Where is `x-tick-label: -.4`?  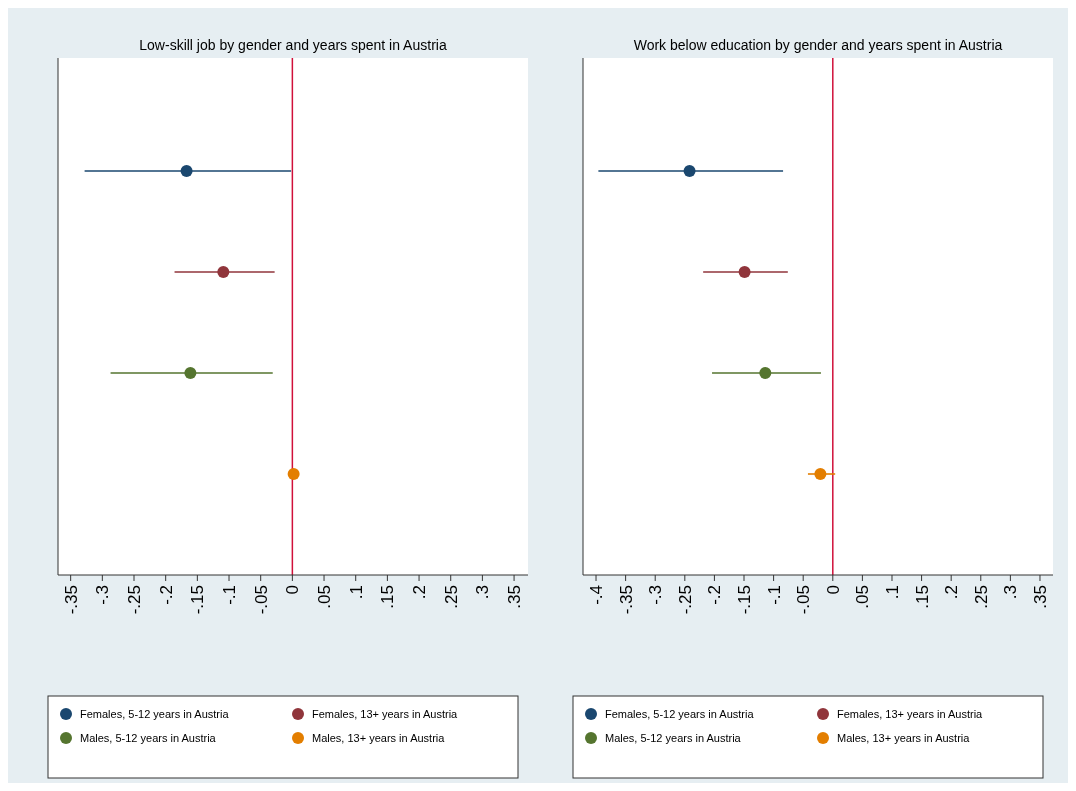
x-tick-label: -.4 is located at coordinates (597, 595).